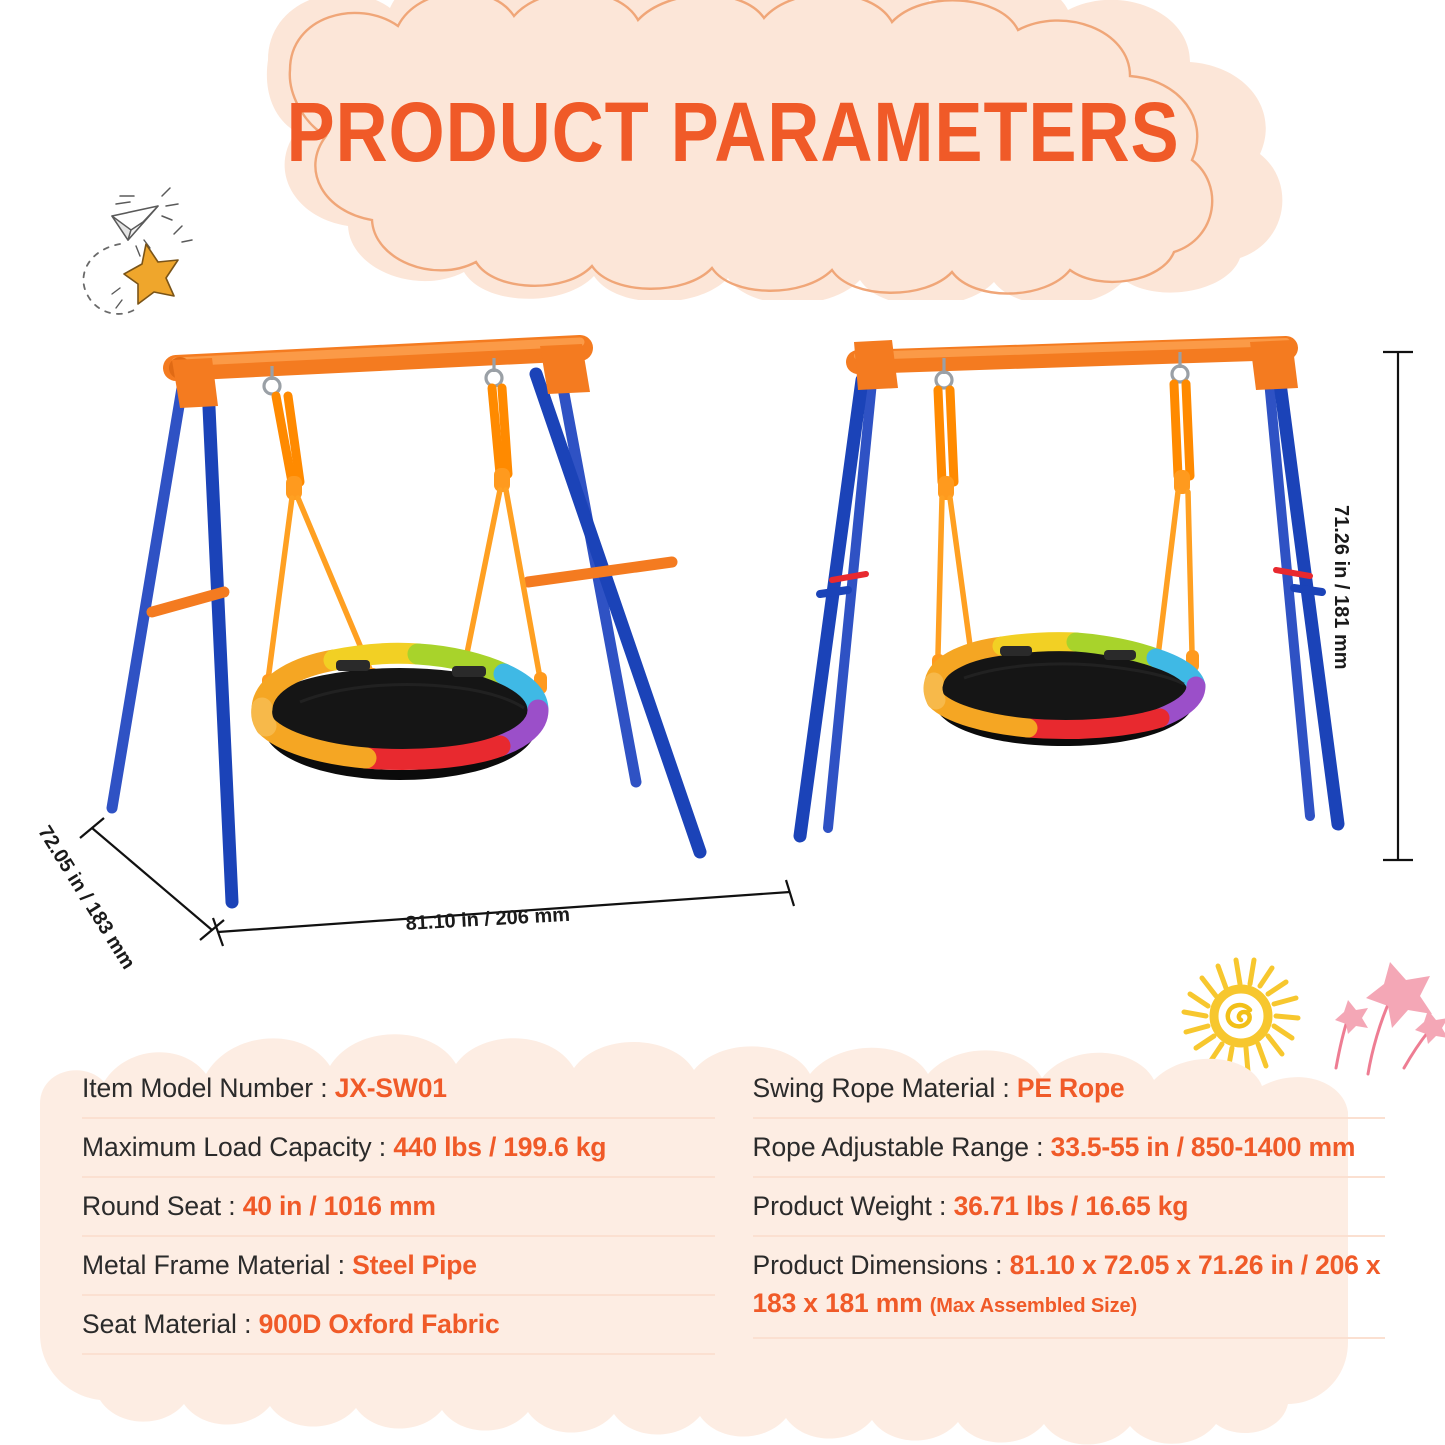  What do you see at coordinates (390, 1088) in the screenshot?
I see `spec-value: JX-SW01` at bounding box center [390, 1088].